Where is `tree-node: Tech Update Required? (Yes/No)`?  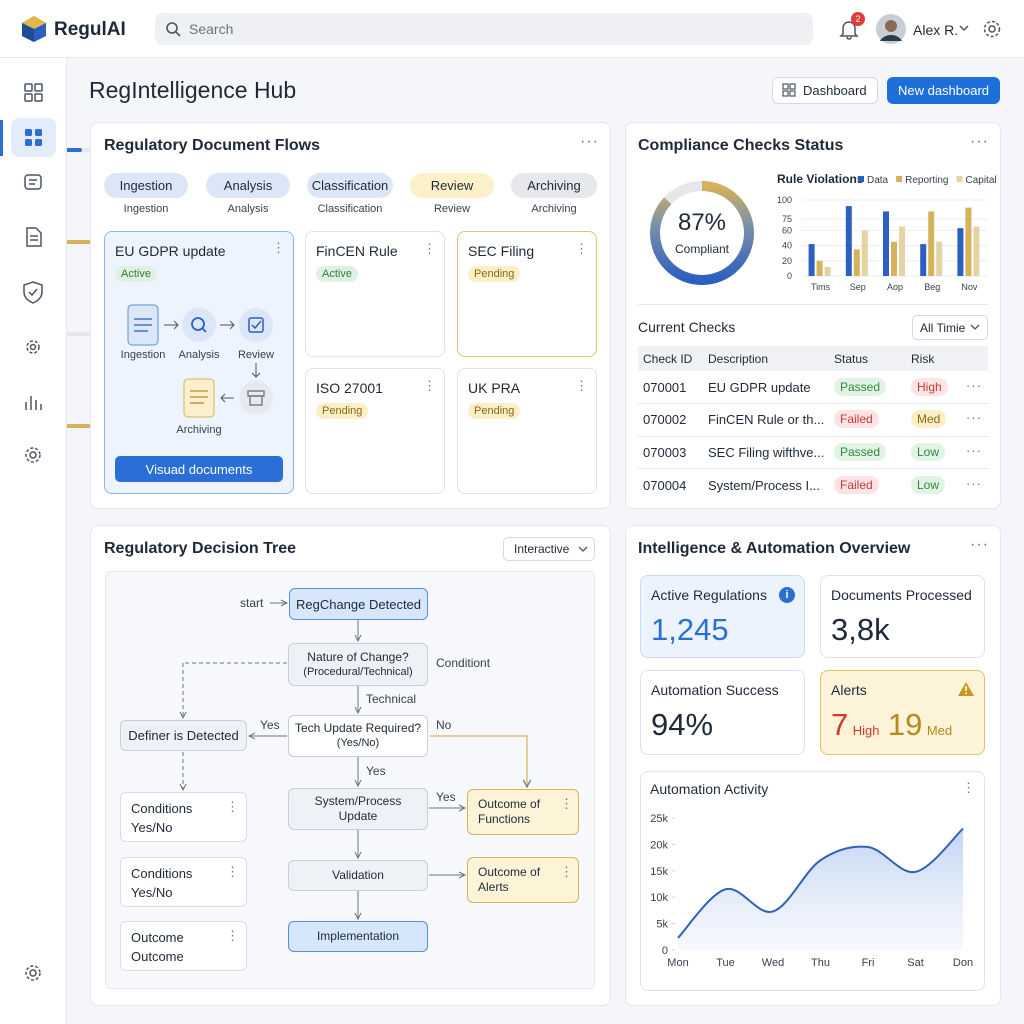 tree-node: Tech Update Required? (Yes/No) is located at coordinates (358, 736).